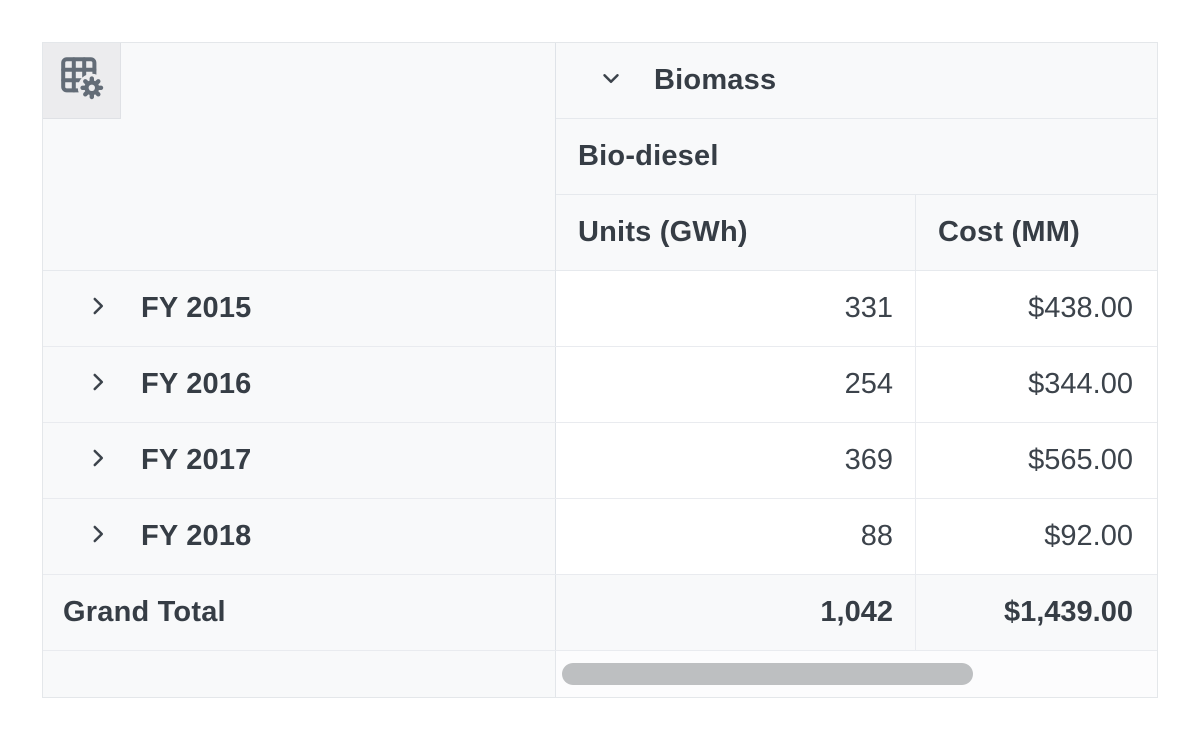 Image resolution: width=1200 pixels, height=740 pixels. Describe the element at coordinates (196, 536) in the screenshot. I see `row-group-label: FY 2018` at that location.